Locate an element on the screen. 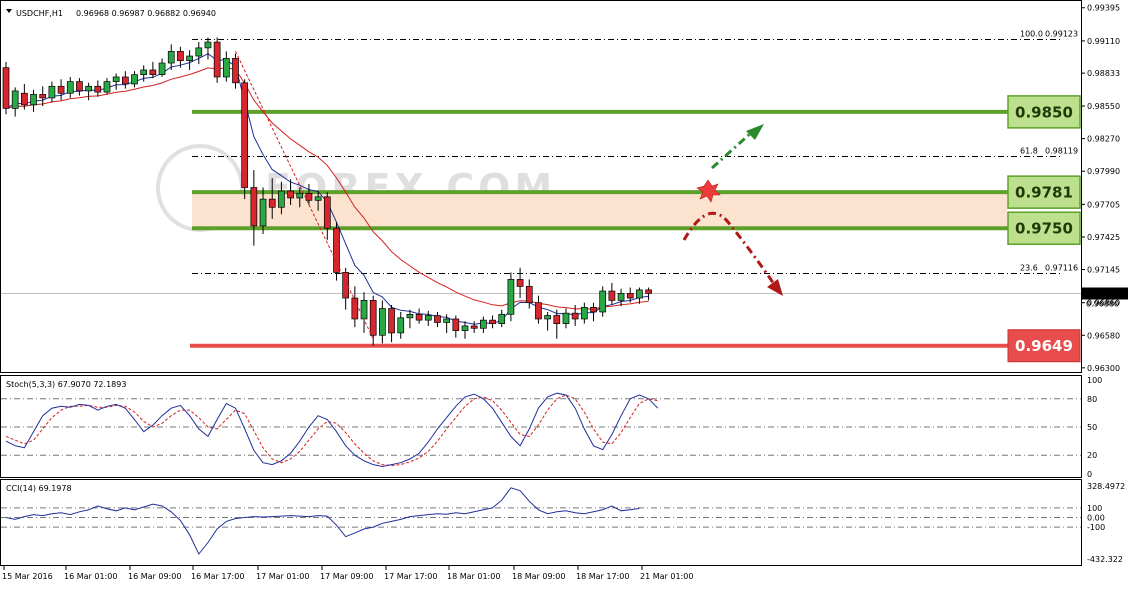 This screenshot has height=594, width=1129. time-tick-label: 16 Mar 09:00 is located at coordinates (154, 576).